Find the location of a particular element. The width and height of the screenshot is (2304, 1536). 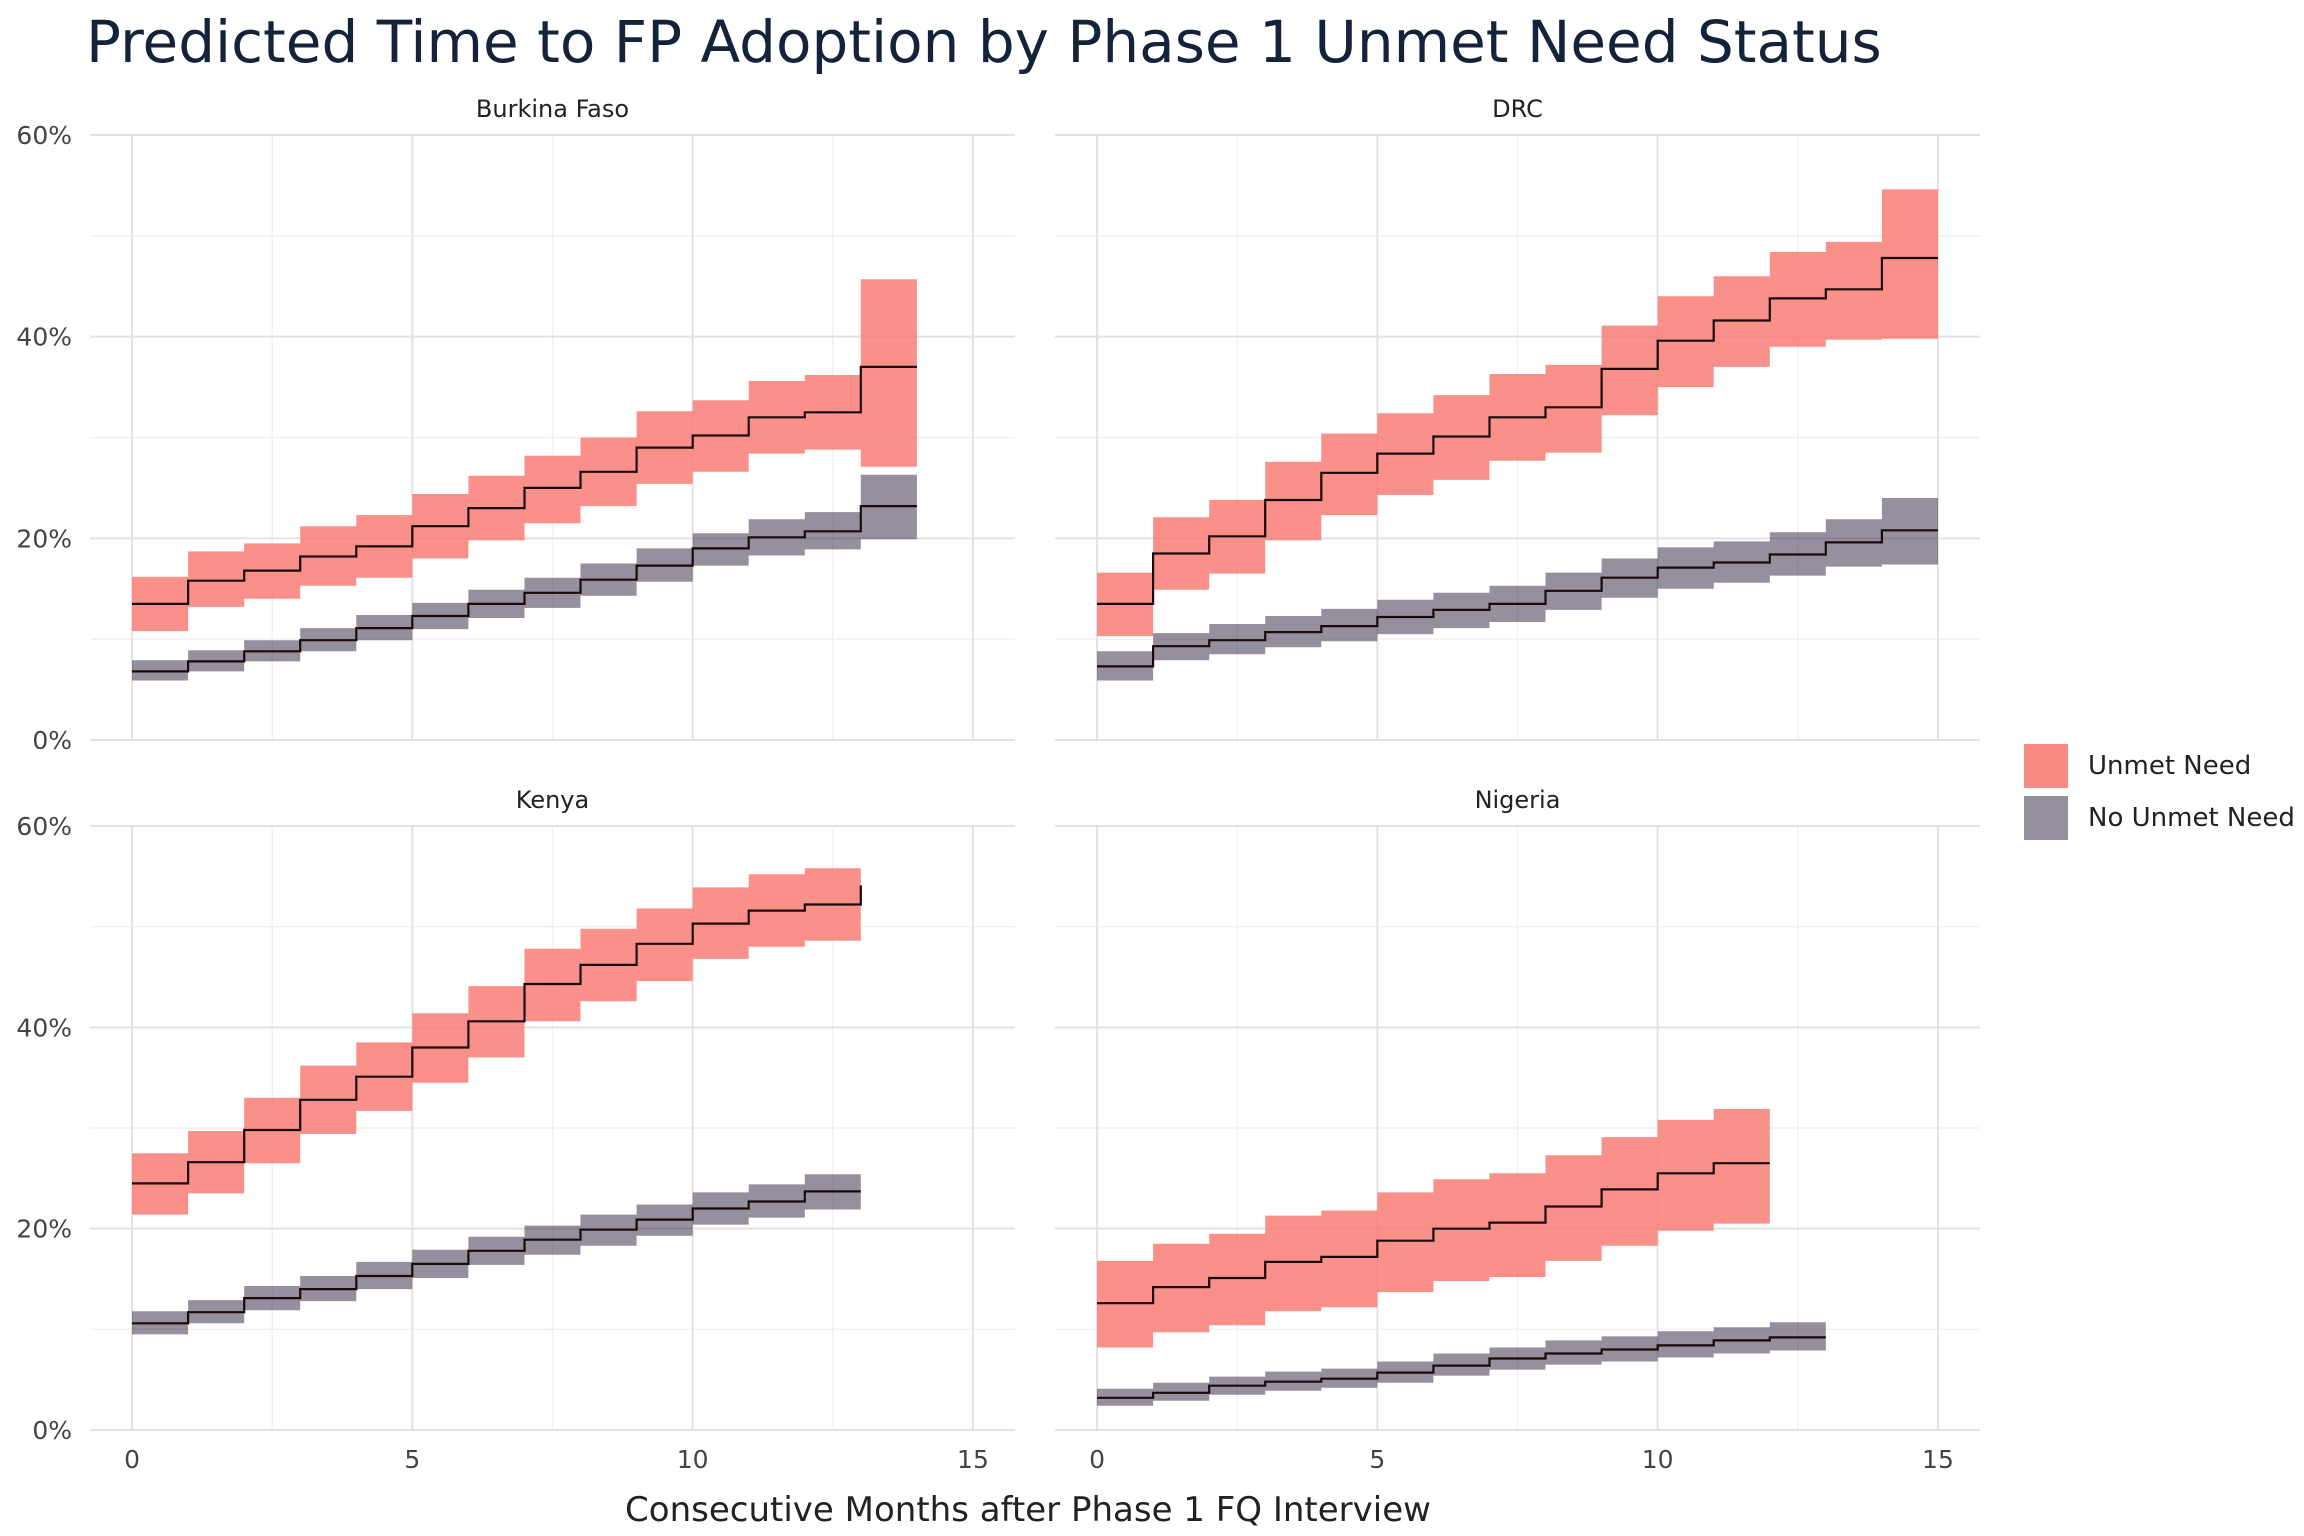

kenya-unmet-need-ci-ribbon is located at coordinates (496, 1041).